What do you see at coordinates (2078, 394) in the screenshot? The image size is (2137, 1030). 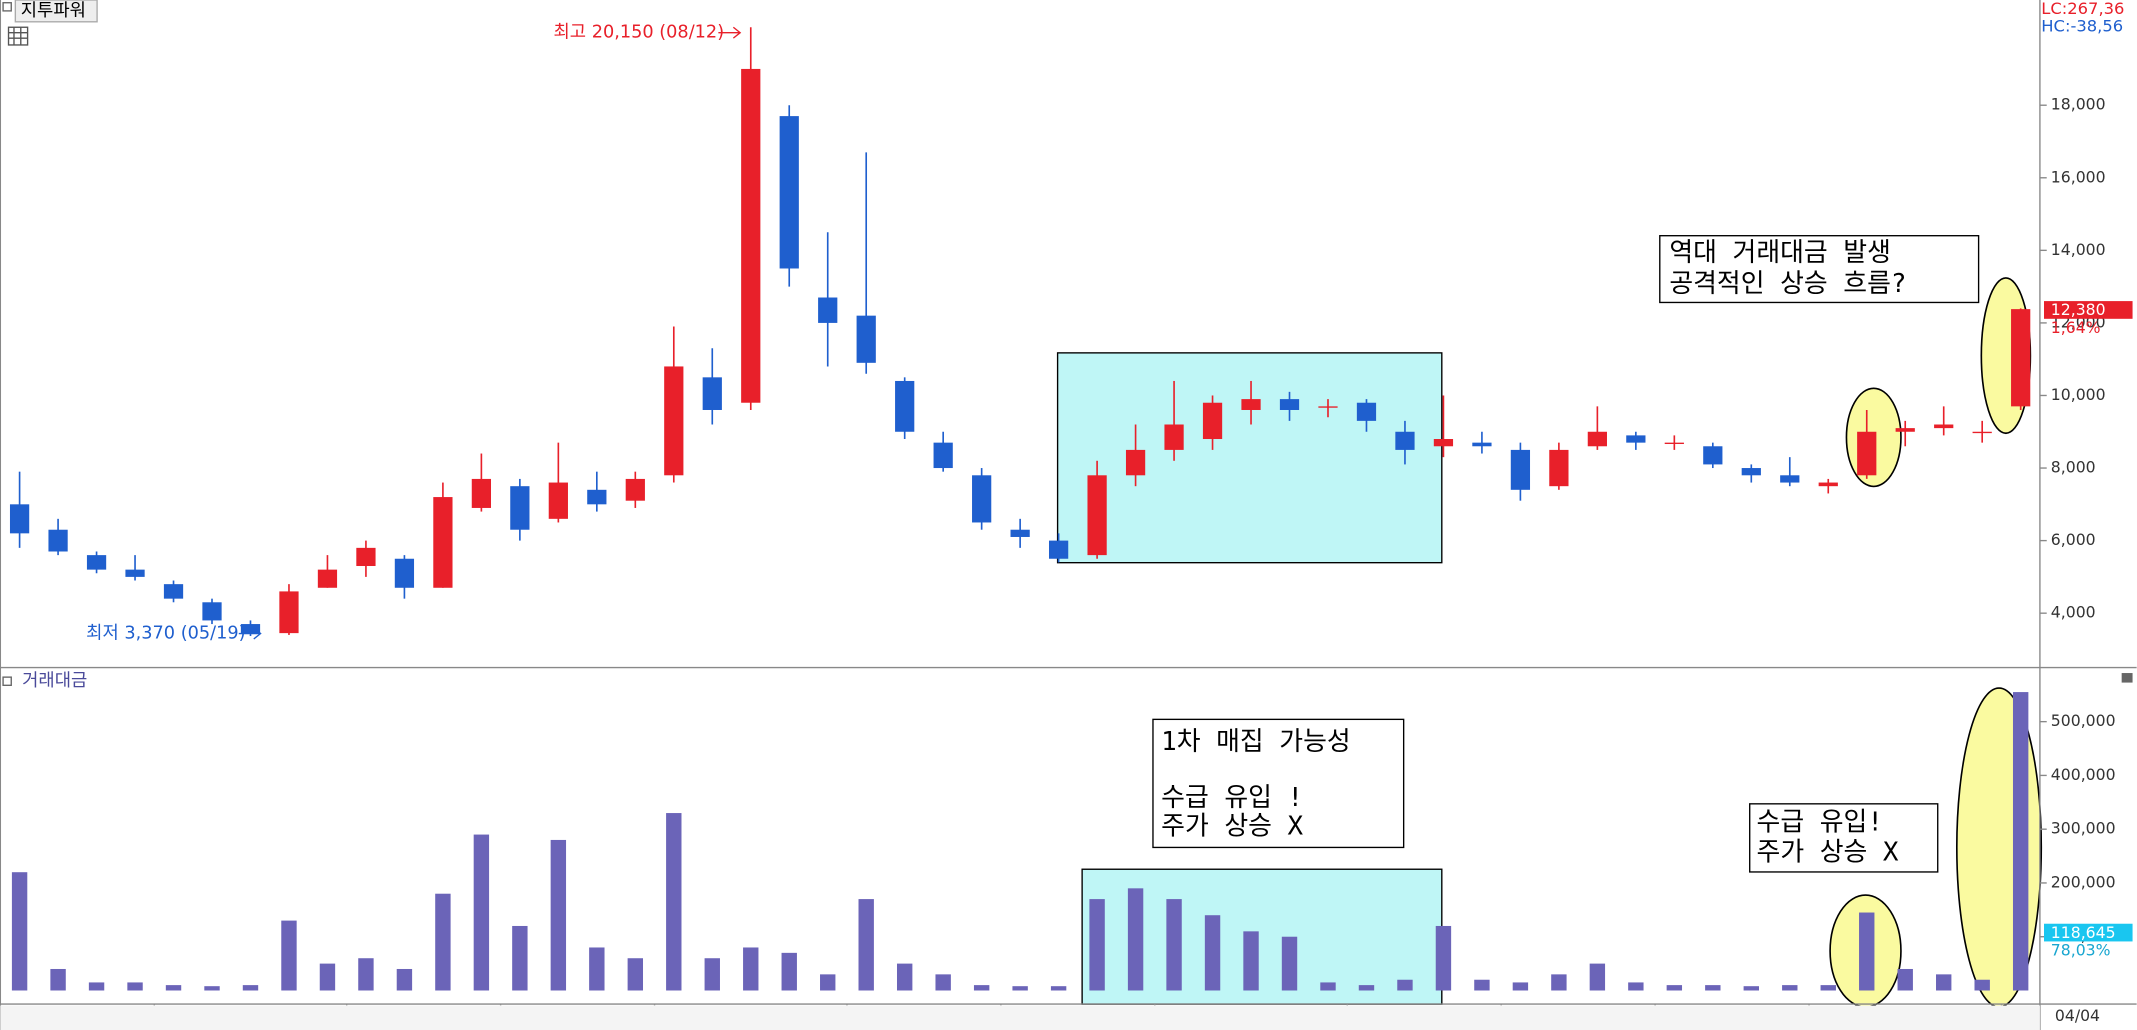 I see `y-tick-label: 10,000` at bounding box center [2078, 394].